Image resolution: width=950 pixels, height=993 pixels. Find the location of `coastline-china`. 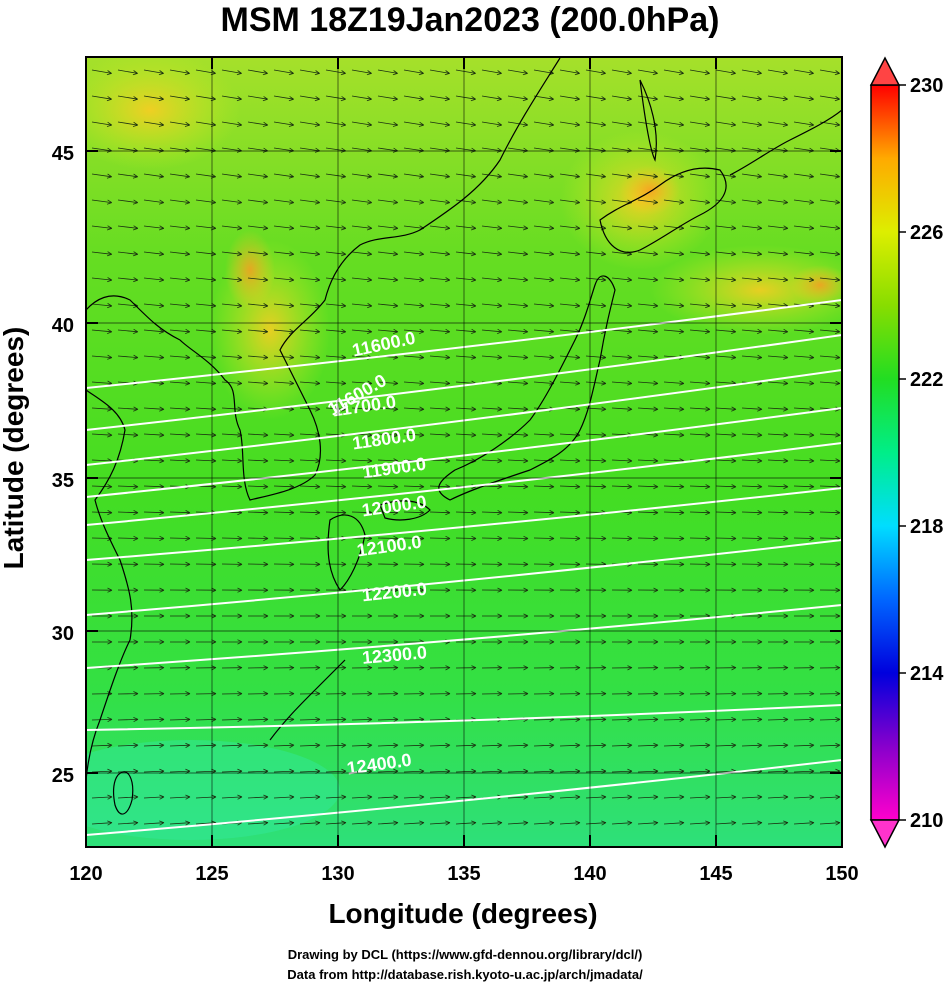

coastline-china is located at coordinates (109, 585).